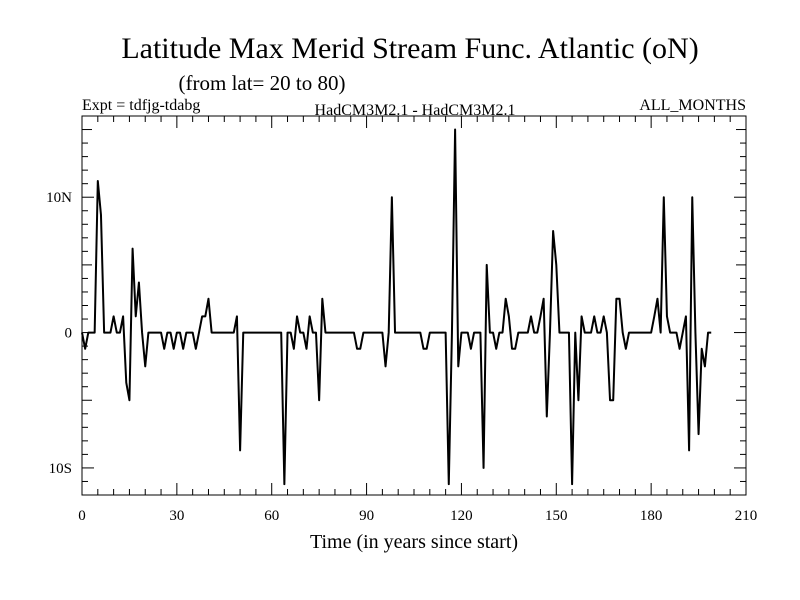 The image size is (800, 600). Describe the element at coordinates (271, 516) in the screenshot. I see `x-tick-label: 60` at that location.